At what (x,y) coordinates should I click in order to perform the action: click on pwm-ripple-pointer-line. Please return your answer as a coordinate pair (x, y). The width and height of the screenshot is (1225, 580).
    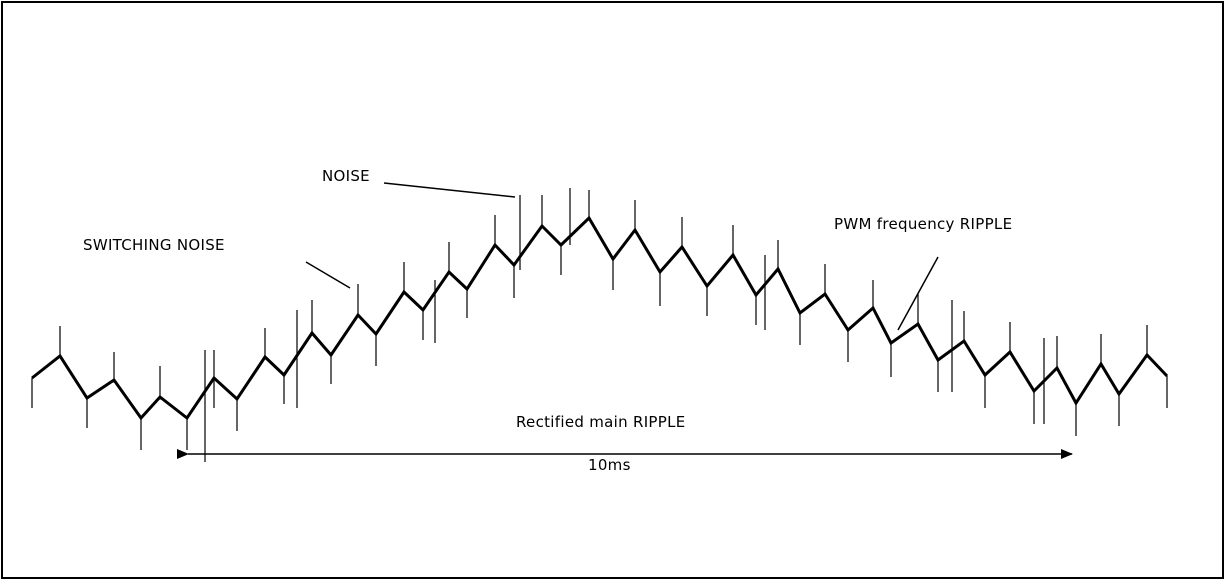
    Looking at the image, I should click on (918, 293).